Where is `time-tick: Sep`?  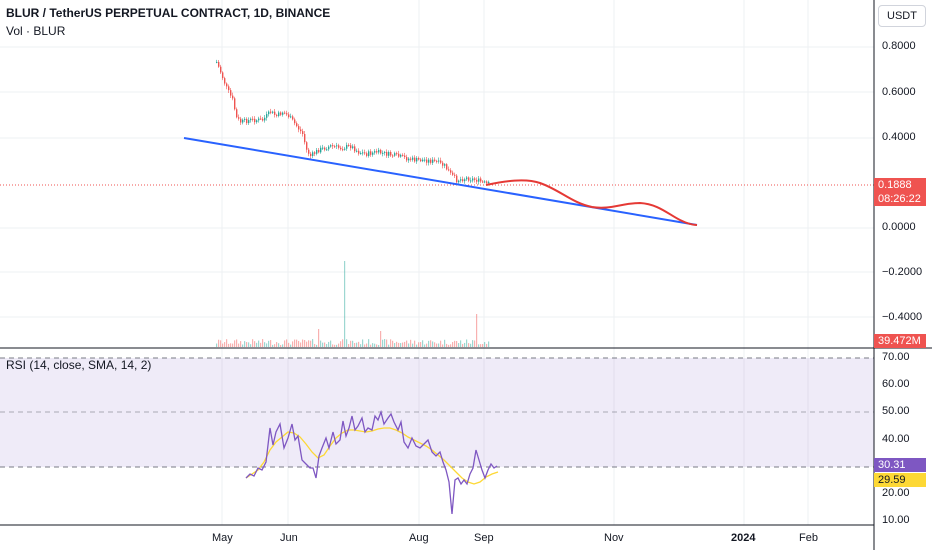
time-tick: Sep is located at coordinates (484, 538).